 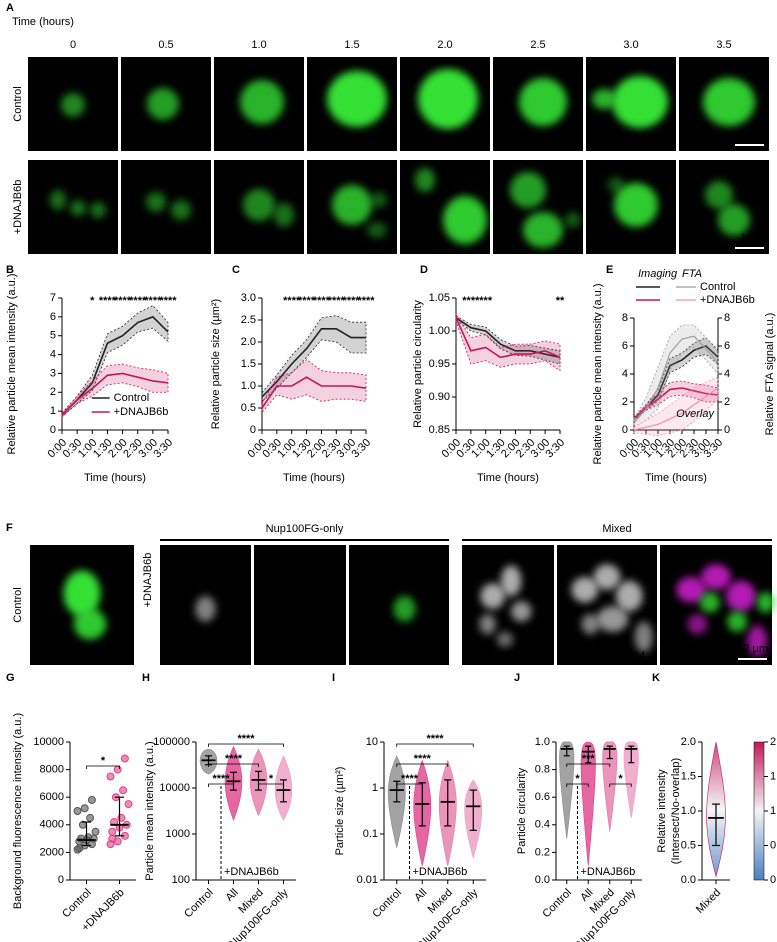 I want to click on group-label: +DNAJB6b, so click(x=440, y=872).